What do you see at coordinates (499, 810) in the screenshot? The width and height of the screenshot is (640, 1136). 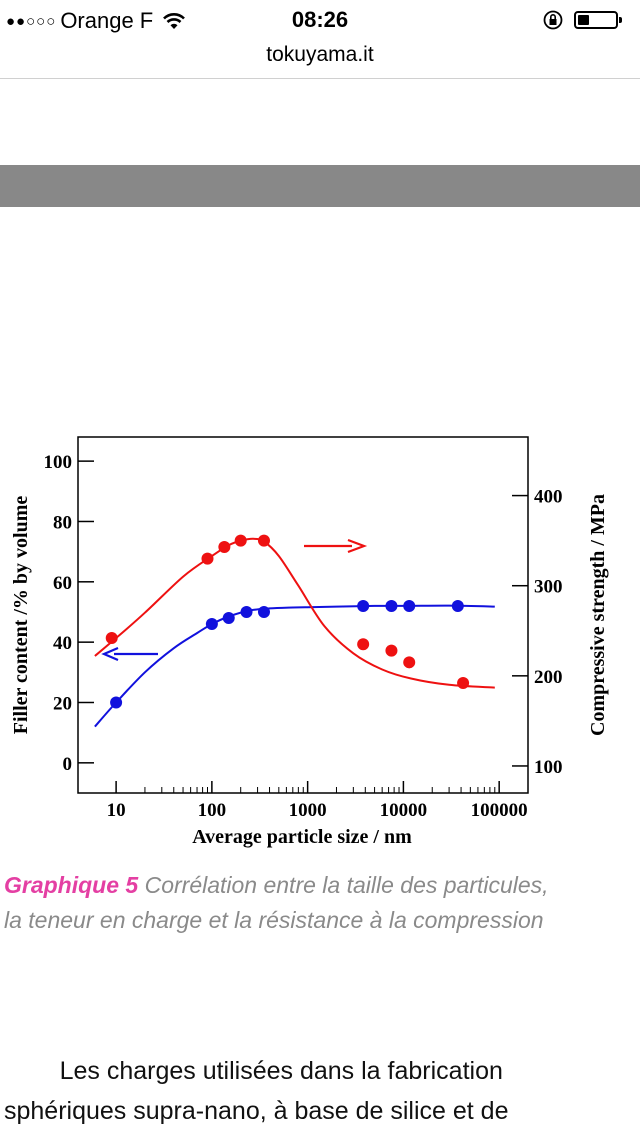 I see `bottom-tick-label: 100000` at bounding box center [499, 810].